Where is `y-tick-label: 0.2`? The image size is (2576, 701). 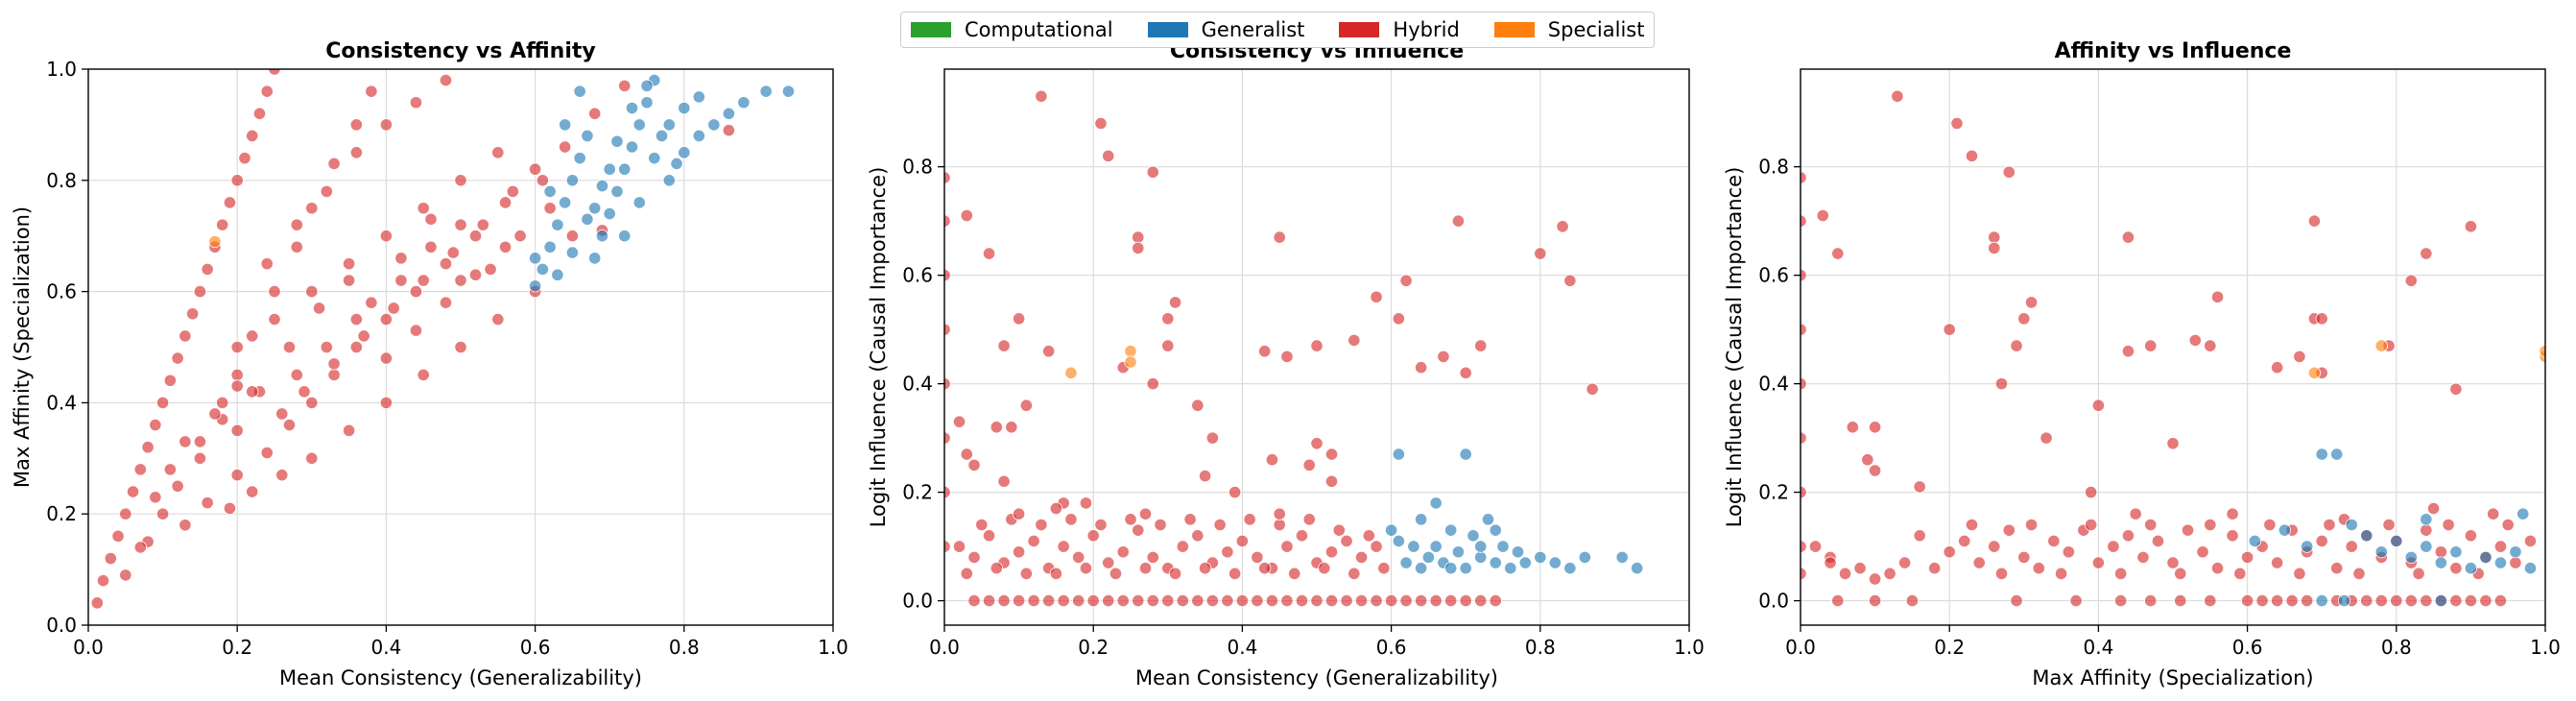
y-tick-label: 0.2 is located at coordinates (917, 493).